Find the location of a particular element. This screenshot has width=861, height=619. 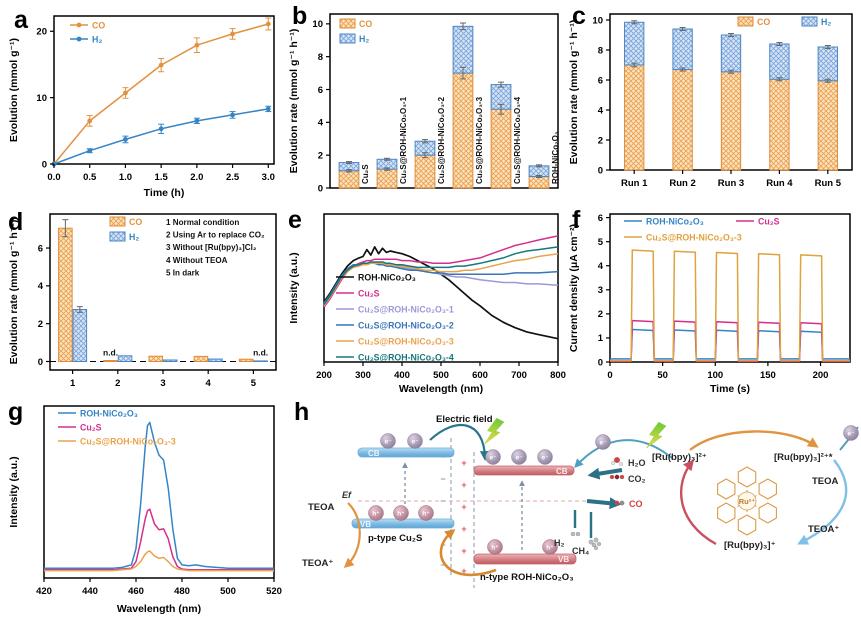

svg-text: 6 is located at coordinates (320, 90).